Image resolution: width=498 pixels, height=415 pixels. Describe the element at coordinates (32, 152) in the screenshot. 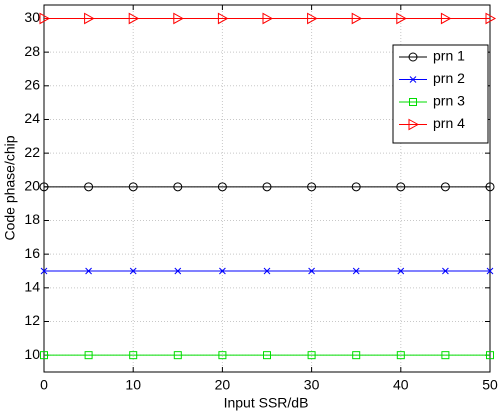

I see `y-tick-label: 22` at that location.